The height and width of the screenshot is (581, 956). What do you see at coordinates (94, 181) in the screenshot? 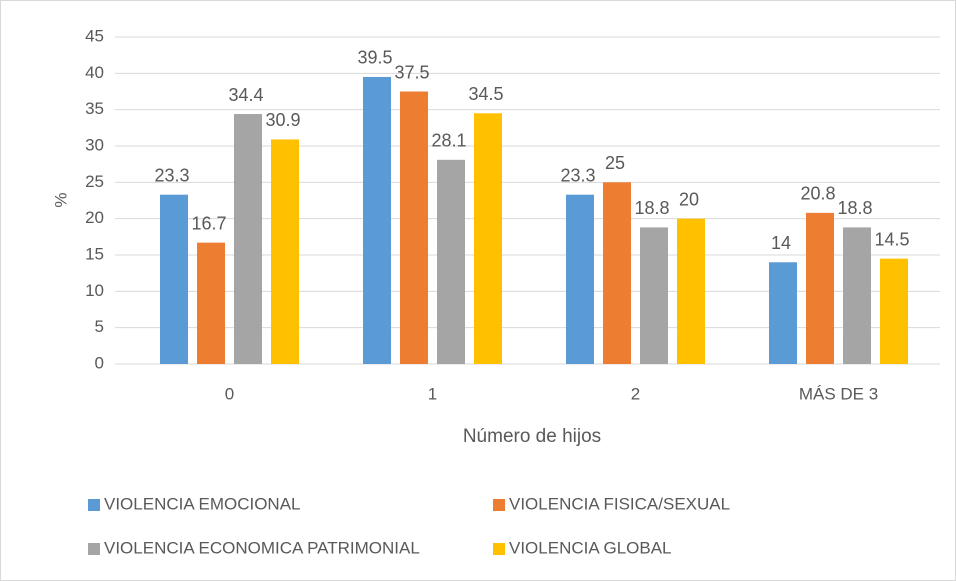
I see `y-tick-label: 25` at bounding box center [94, 181].